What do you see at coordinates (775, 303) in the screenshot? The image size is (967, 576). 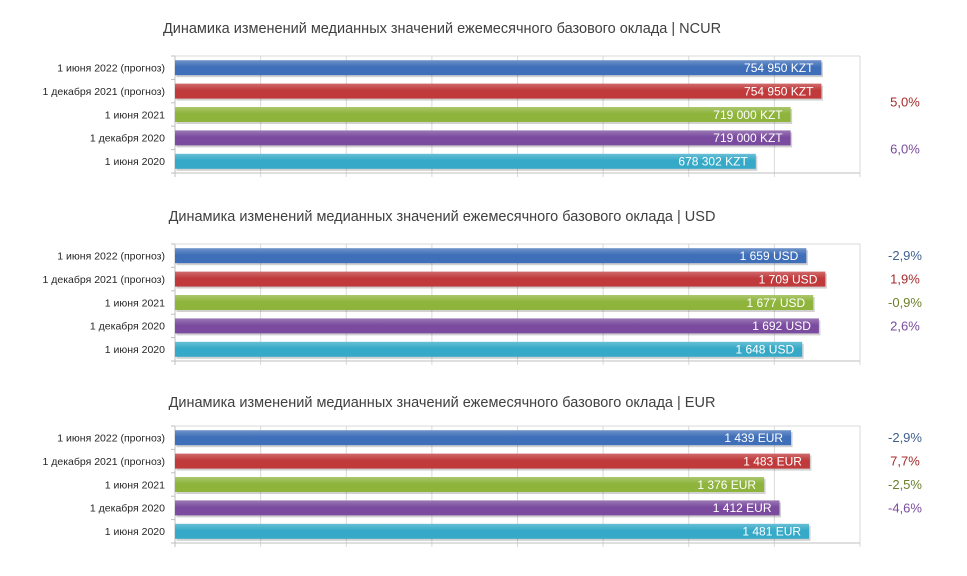 I see `data-label: 1 677 USD` at bounding box center [775, 303].